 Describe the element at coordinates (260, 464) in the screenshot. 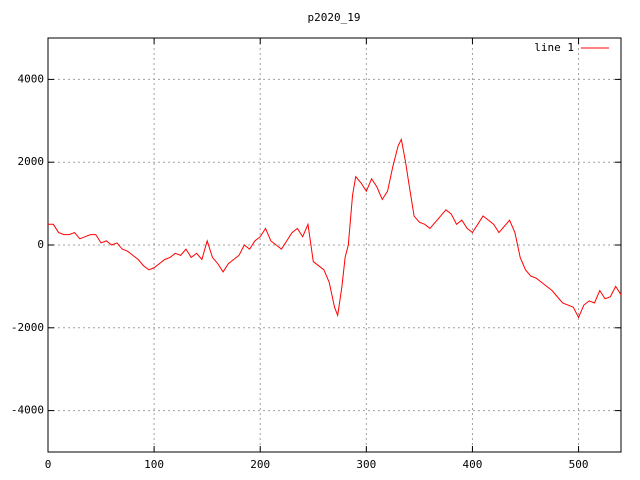

I see `x-tick-label: 200` at that location.